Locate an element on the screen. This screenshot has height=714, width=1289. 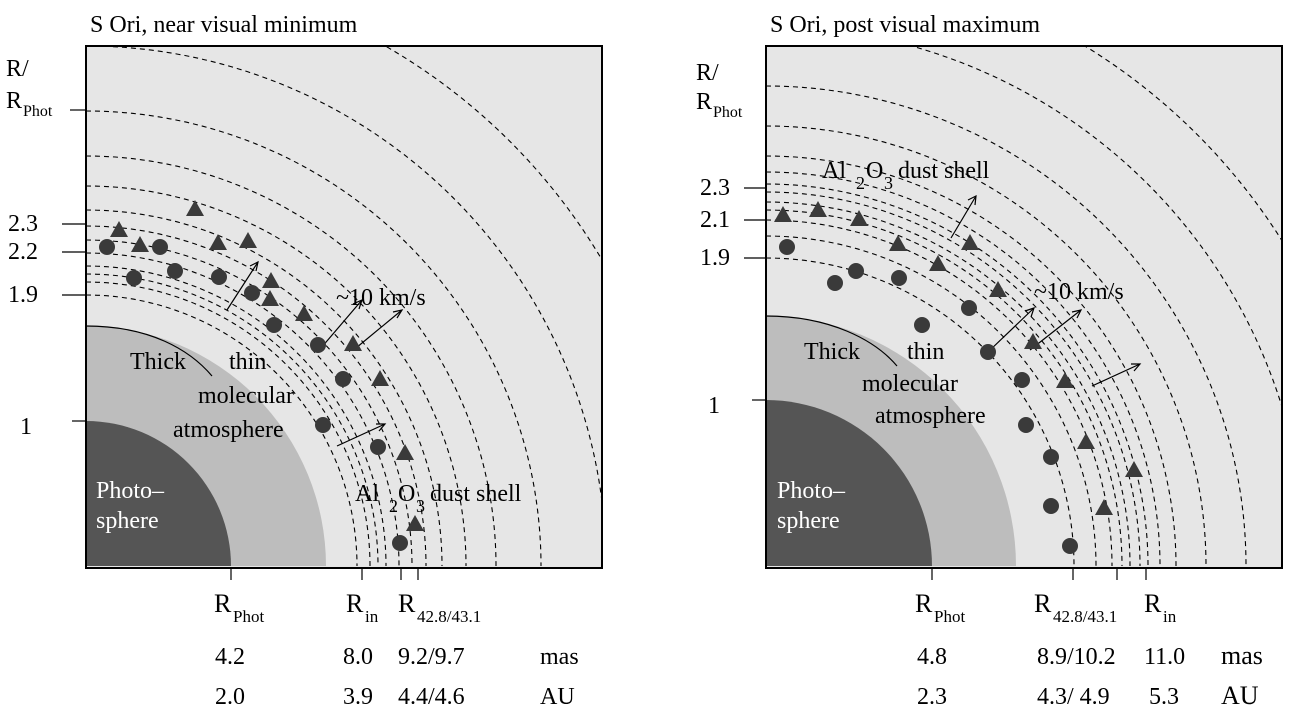
right-thin-label: thin is located at coordinates (925, 352).